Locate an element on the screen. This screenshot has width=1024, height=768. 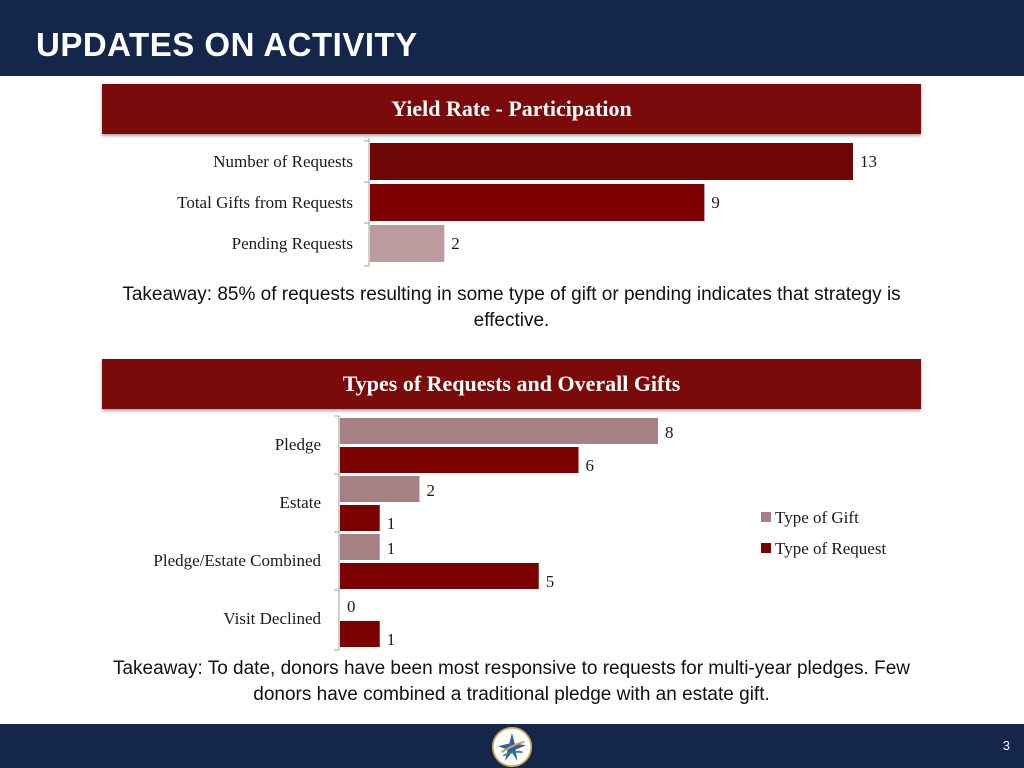
chart1-category-label: Number of Requests is located at coordinates (283, 161).